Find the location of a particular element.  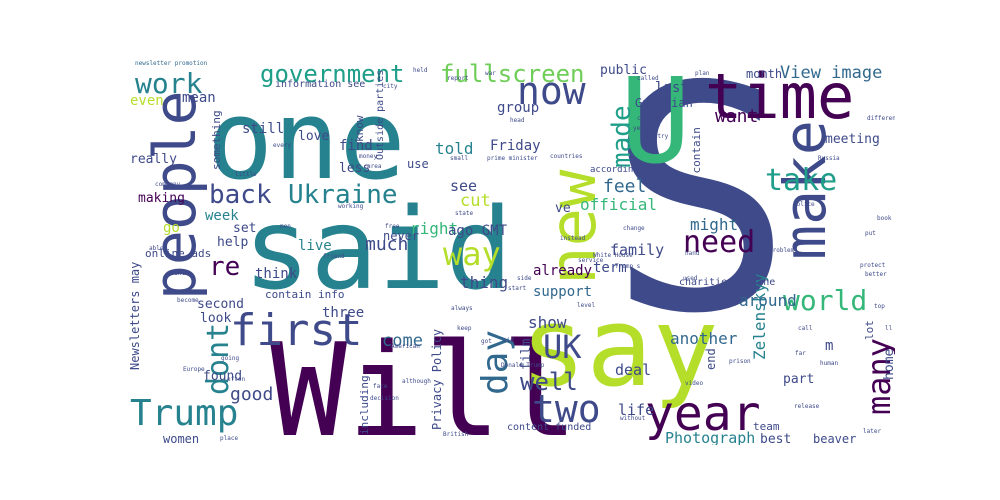

word-might: might is located at coordinates (714, 224).